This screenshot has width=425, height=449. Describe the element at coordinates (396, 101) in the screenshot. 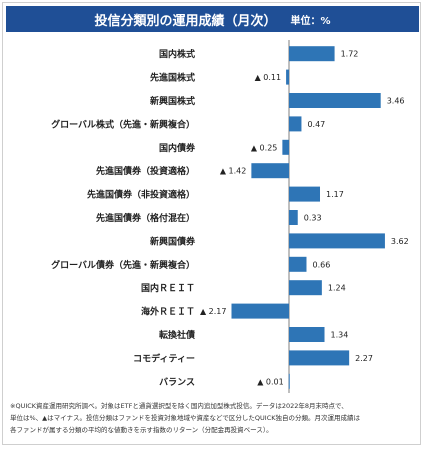

I see `value-label-3: 3.46` at that location.